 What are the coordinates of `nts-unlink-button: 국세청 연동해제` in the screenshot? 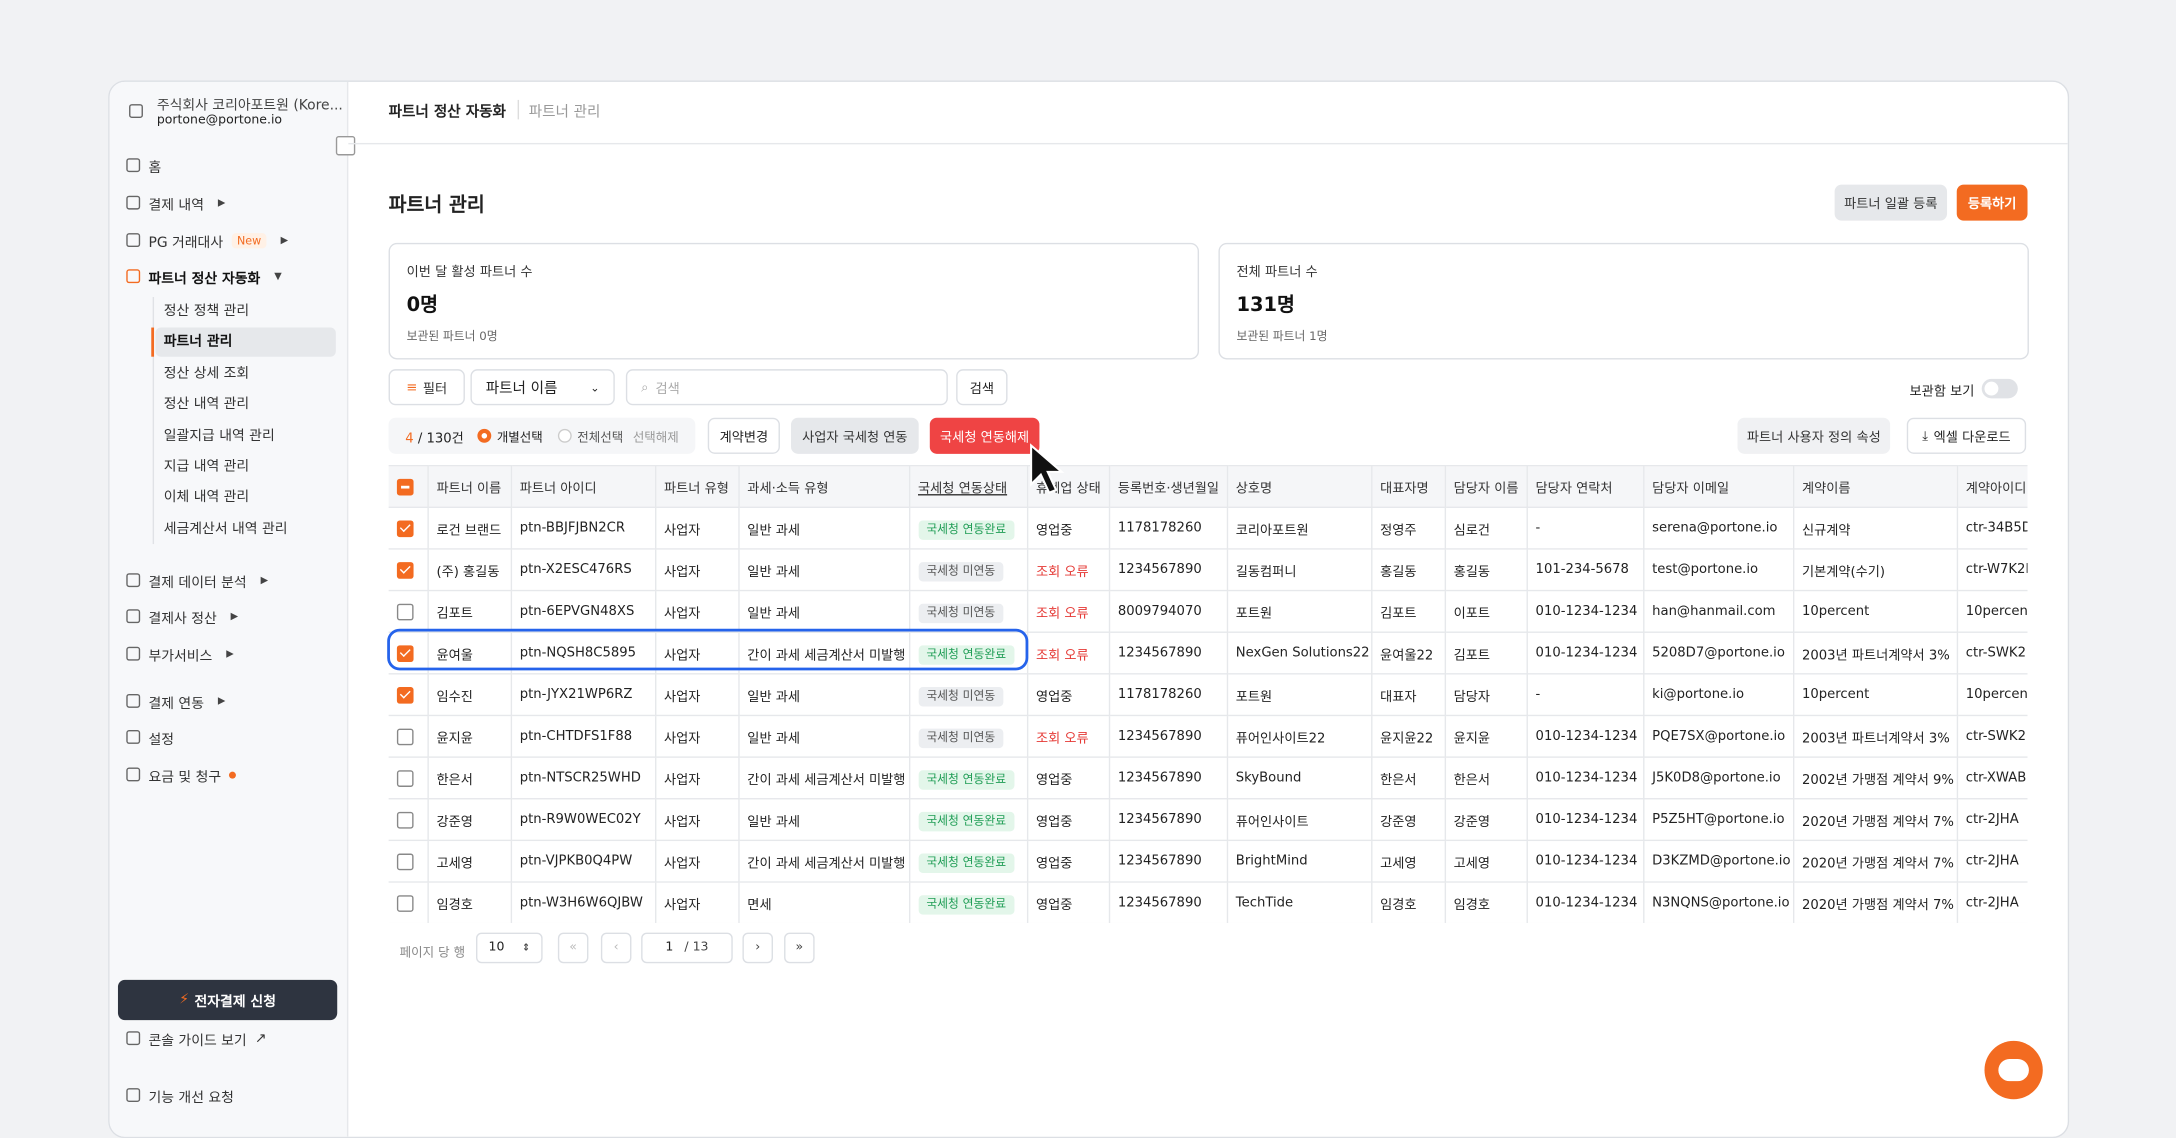 It's located at (984, 435).